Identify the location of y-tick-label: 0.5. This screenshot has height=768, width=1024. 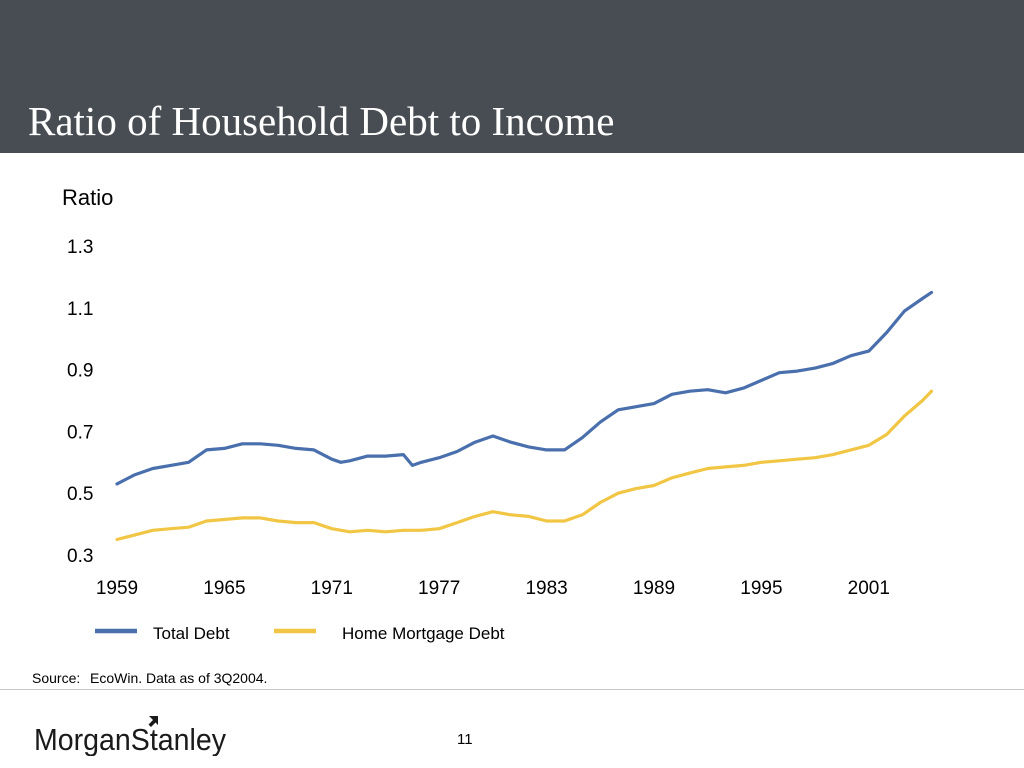
(80, 494).